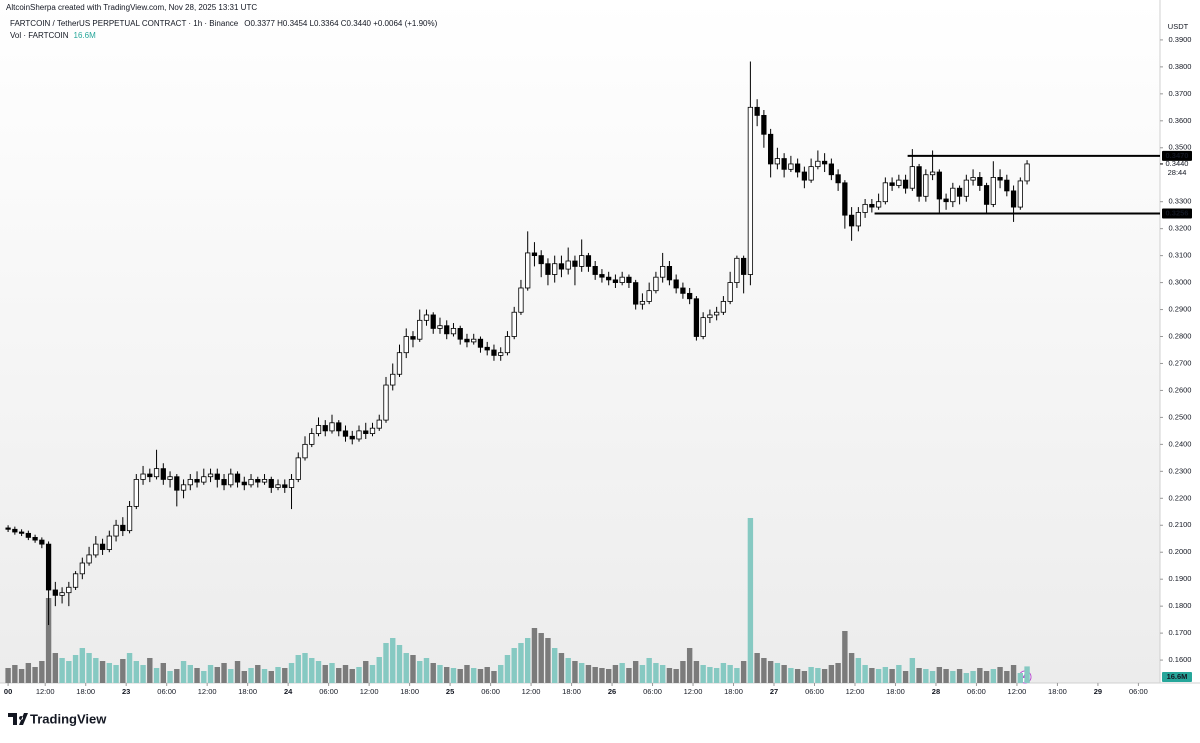  Describe the element at coordinates (1180, 443) in the screenshot. I see `y-tick-label: 0.2400` at that location.